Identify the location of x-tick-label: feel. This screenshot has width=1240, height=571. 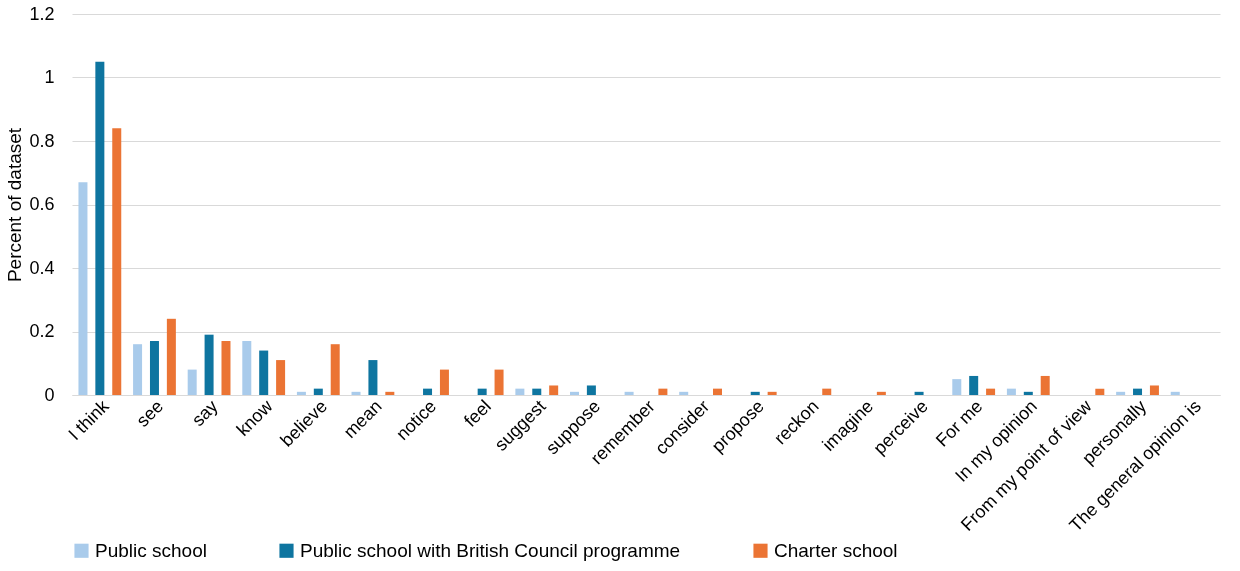
(477, 413).